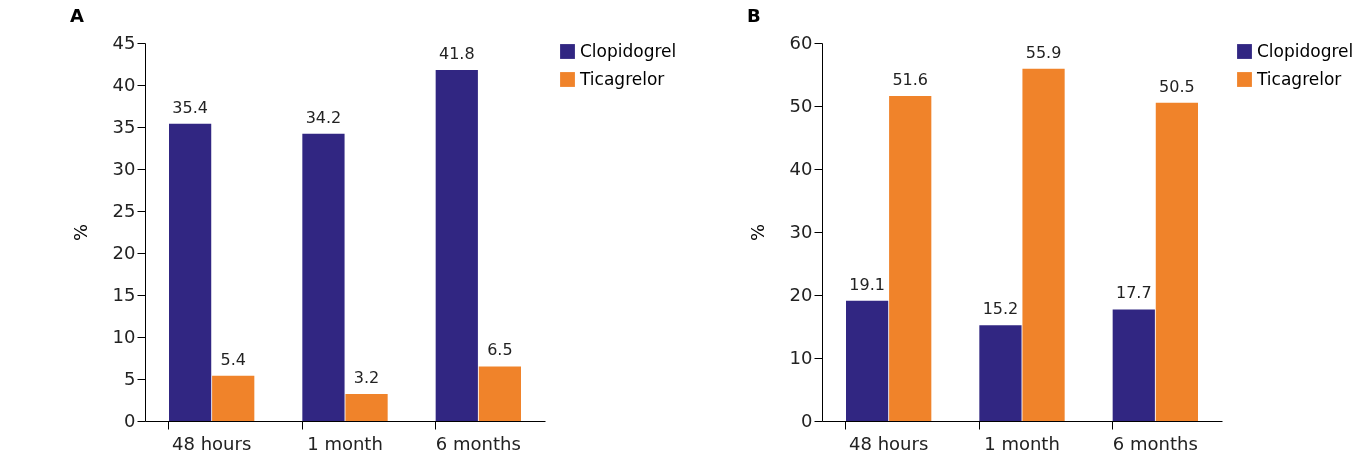 The image size is (1368, 461). I want to click on data-label: 3.2, so click(366, 378).